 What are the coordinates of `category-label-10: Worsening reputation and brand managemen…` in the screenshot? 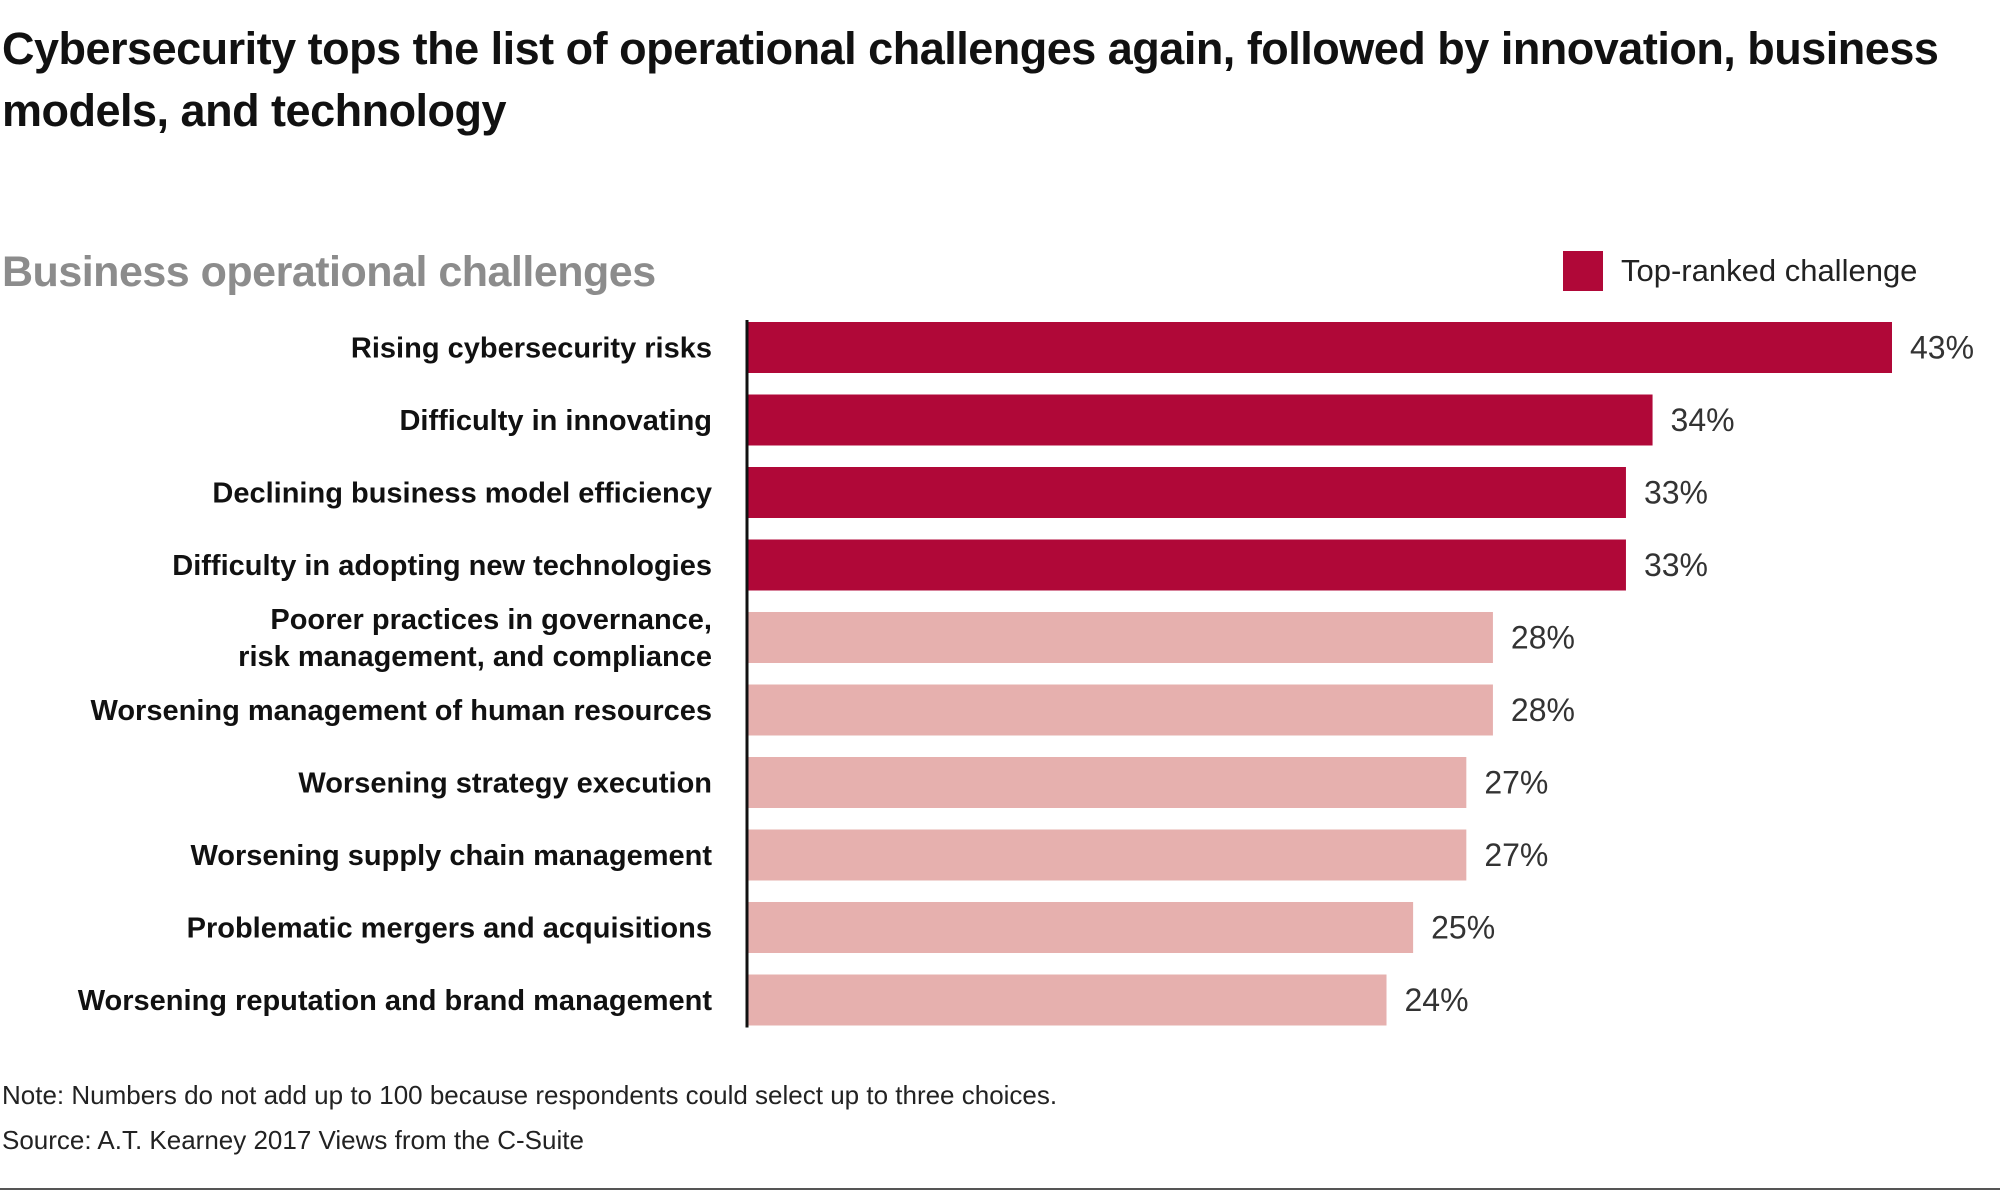 It's located at (395, 1001).